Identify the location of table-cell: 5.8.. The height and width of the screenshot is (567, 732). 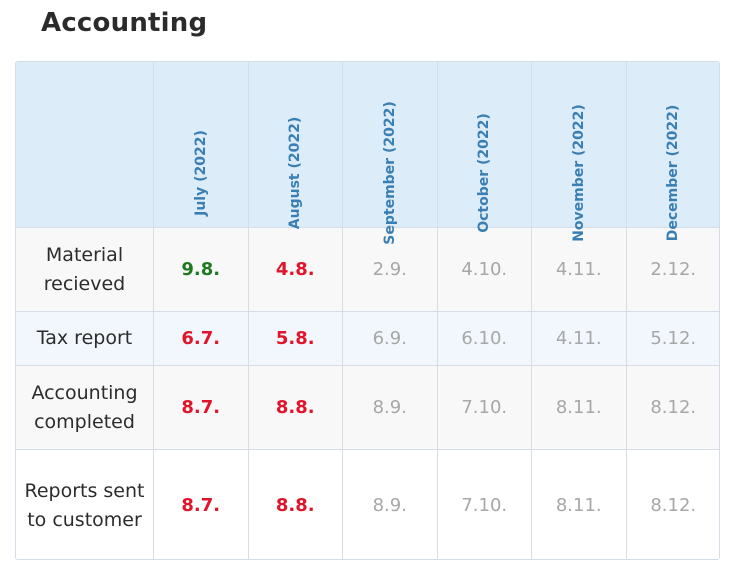
(295, 338).